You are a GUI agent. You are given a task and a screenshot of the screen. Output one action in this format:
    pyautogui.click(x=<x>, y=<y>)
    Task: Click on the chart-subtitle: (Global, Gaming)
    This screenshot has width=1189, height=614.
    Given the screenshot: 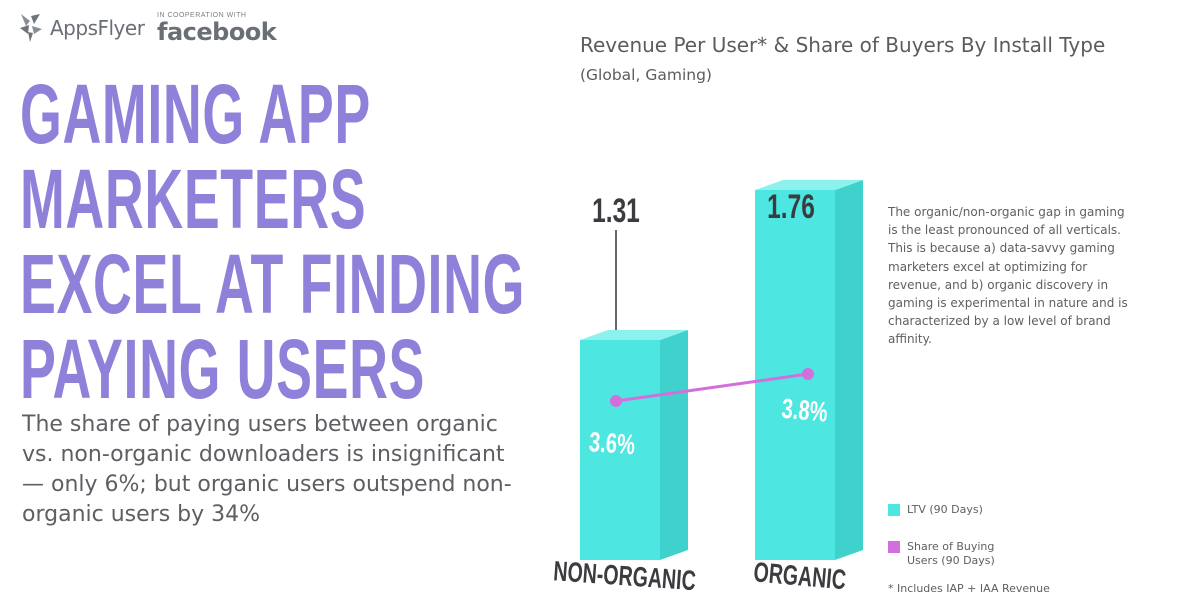 What is the action you would take?
    pyautogui.click(x=646, y=75)
    